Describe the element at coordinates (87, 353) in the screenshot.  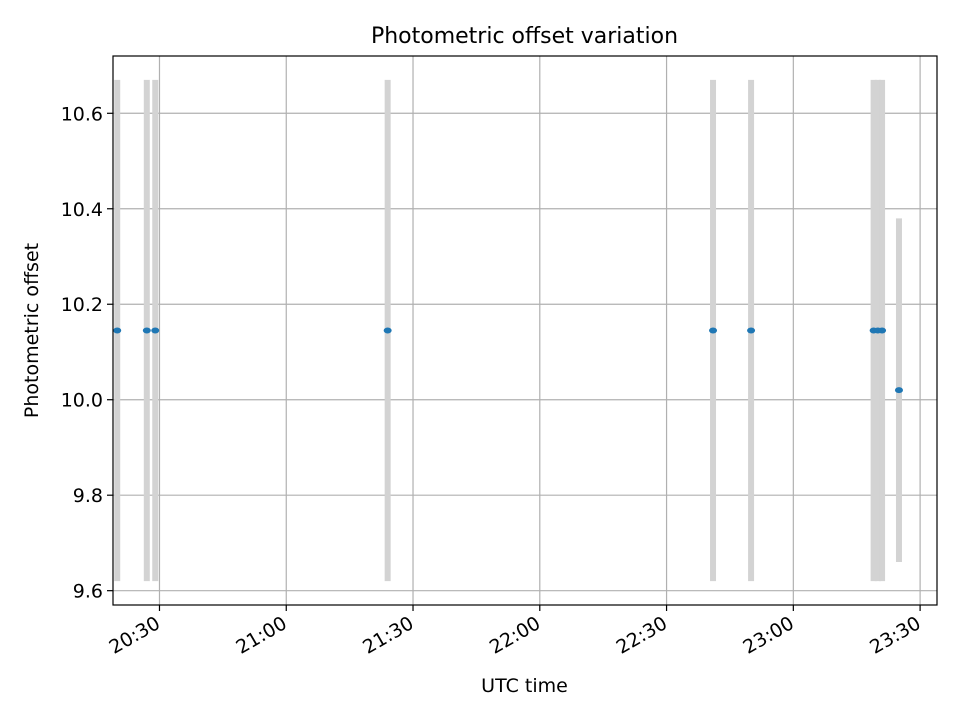
I see `y-ticks: 9.6 9.8 10.0 10.2 10.4 10.6` at that location.